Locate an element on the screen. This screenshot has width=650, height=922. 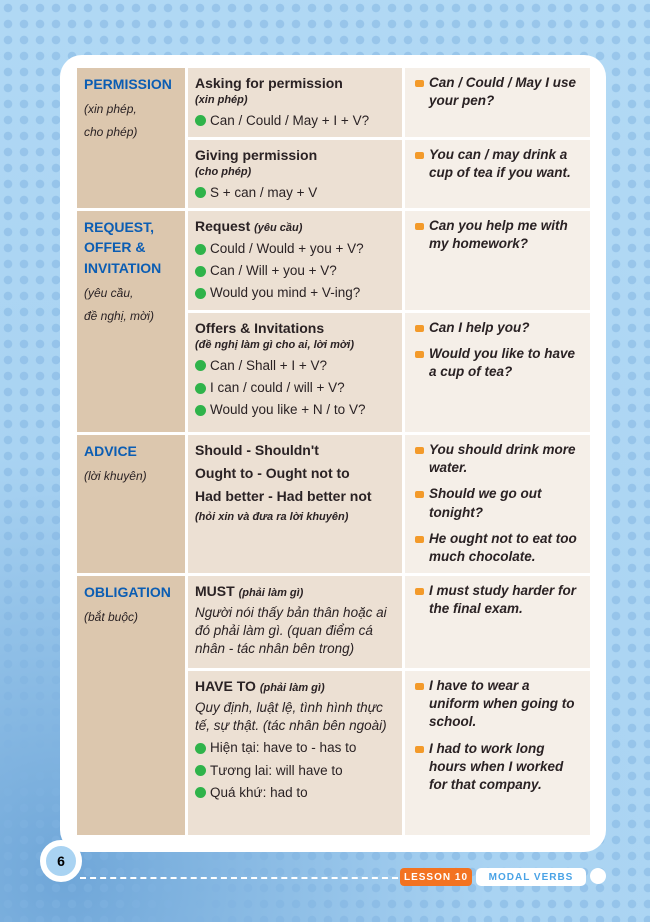
section-subtitle: (yêu cầu, đề nghị, mời) is located at coordinates (131, 305).